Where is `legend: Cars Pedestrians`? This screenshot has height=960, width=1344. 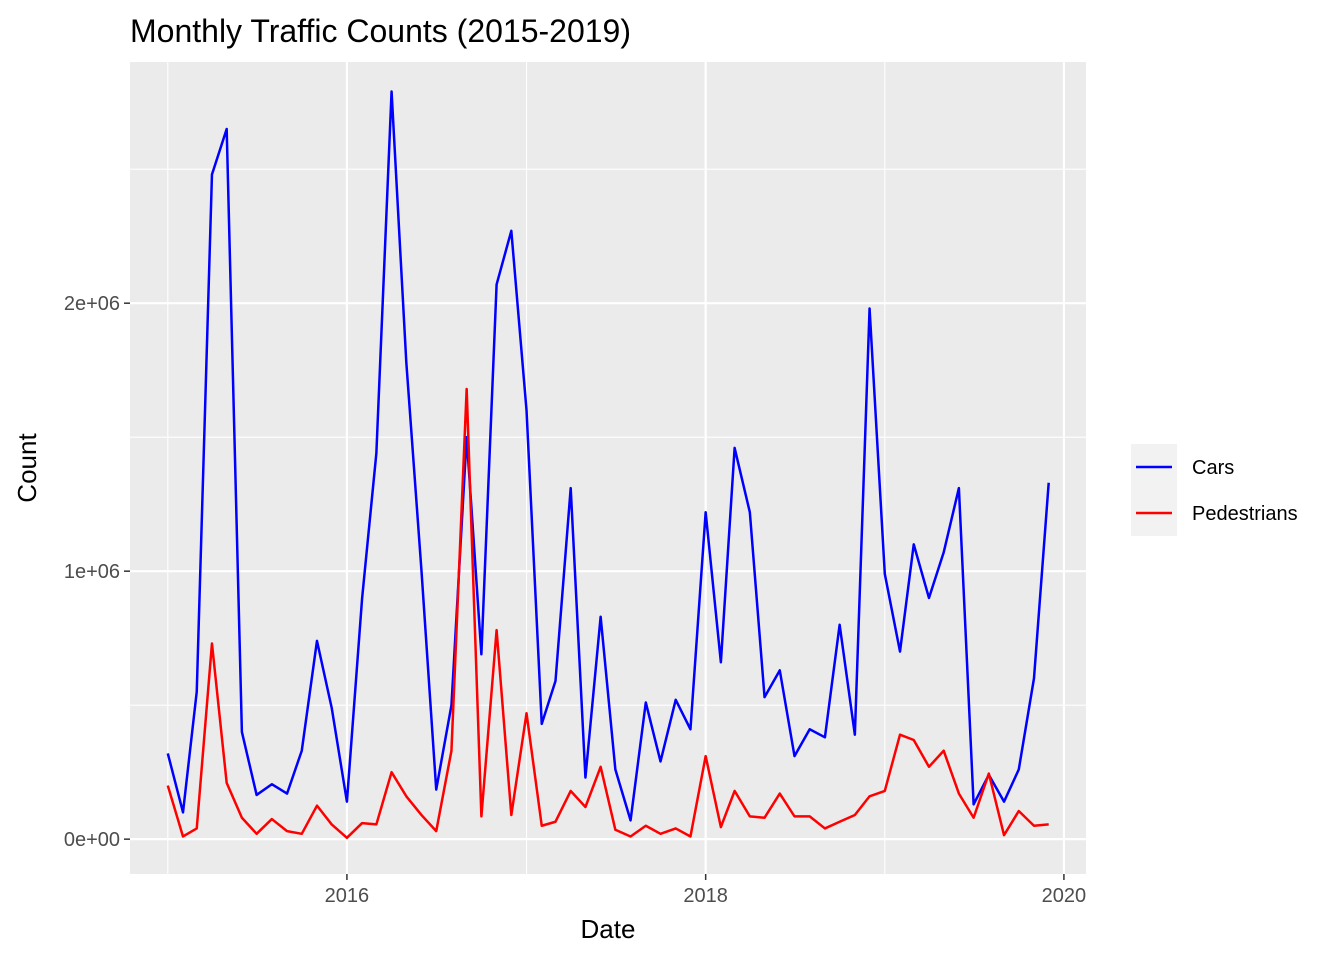 legend: Cars Pedestrians is located at coordinates (1214, 490).